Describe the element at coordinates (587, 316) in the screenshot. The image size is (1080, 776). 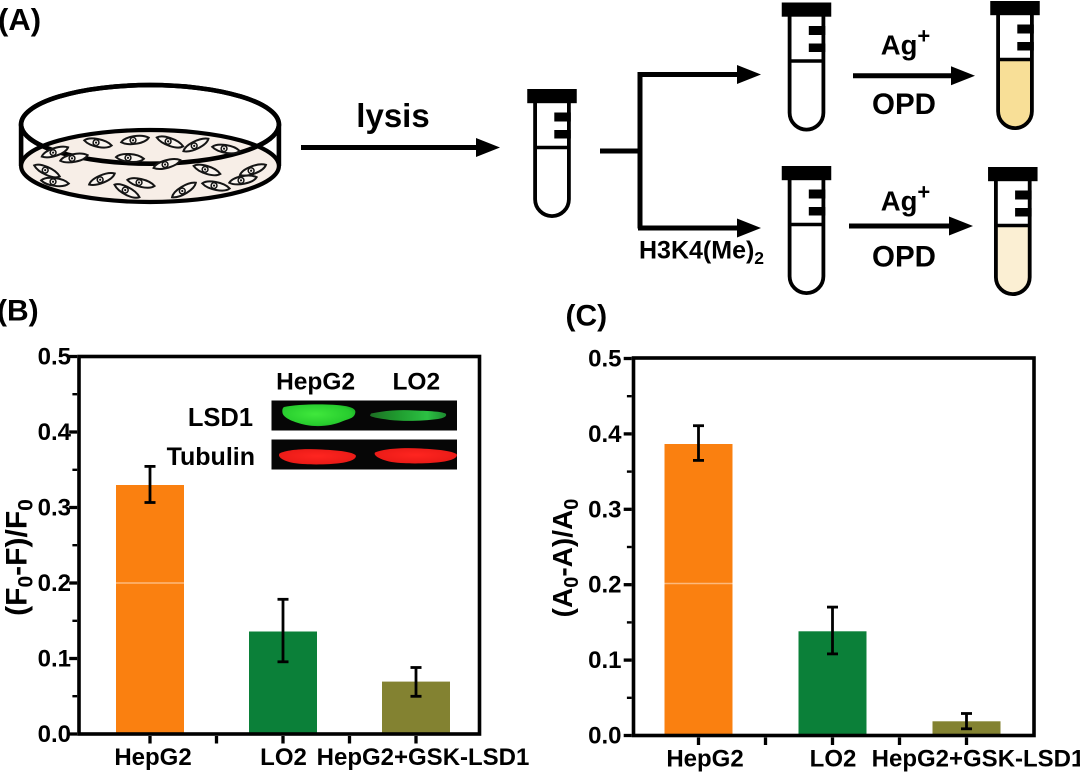
I see `svg-text: (C)` at that location.